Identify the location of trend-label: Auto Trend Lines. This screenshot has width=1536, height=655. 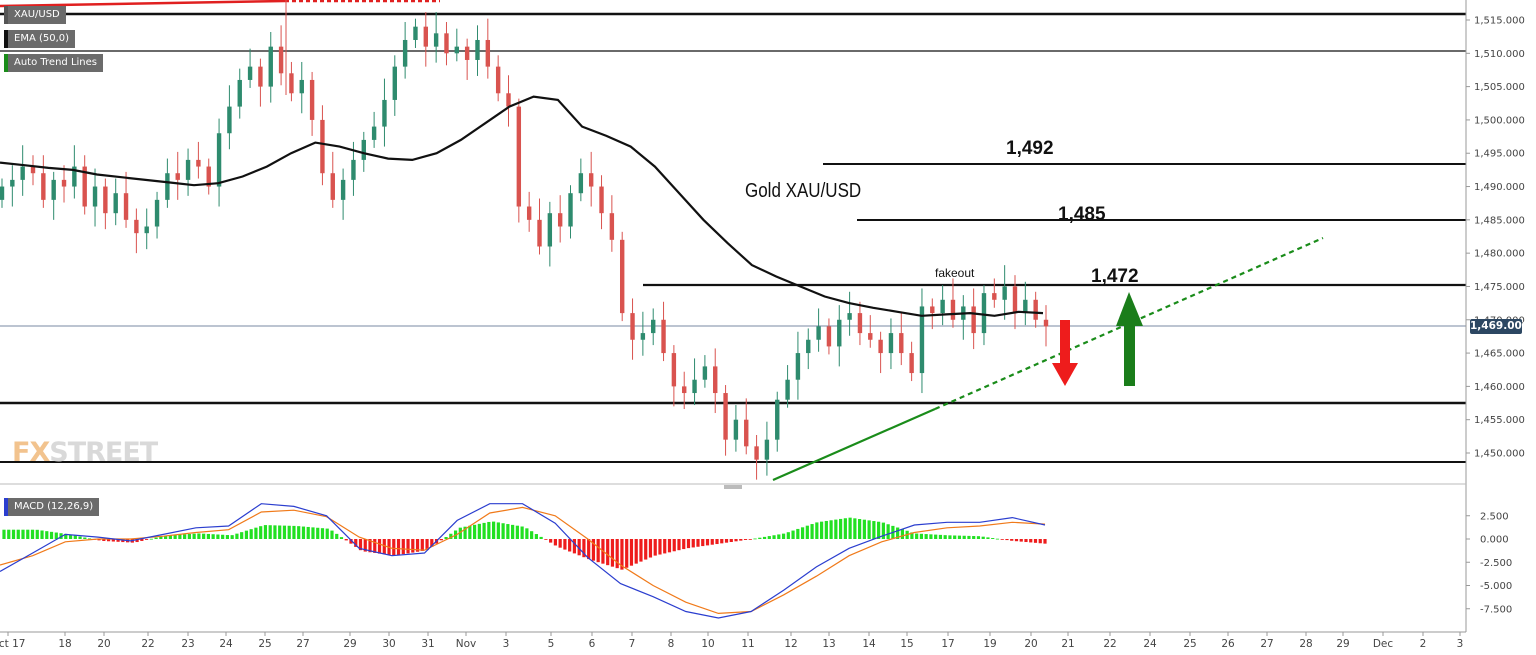
(53, 63).